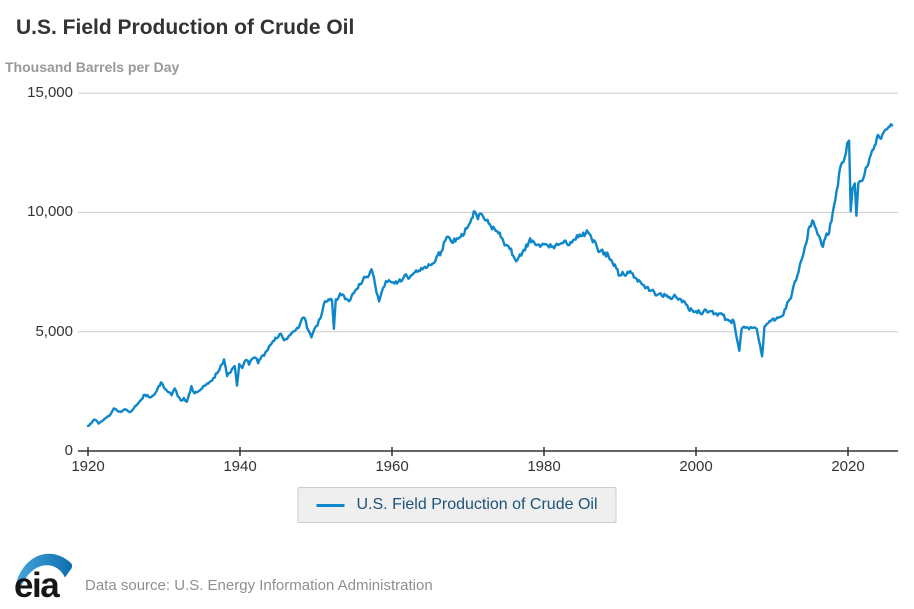 This screenshot has width=914, height=609. What do you see at coordinates (37, 585) in the screenshot?
I see `eia-logo-text: eia` at bounding box center [37, 585].